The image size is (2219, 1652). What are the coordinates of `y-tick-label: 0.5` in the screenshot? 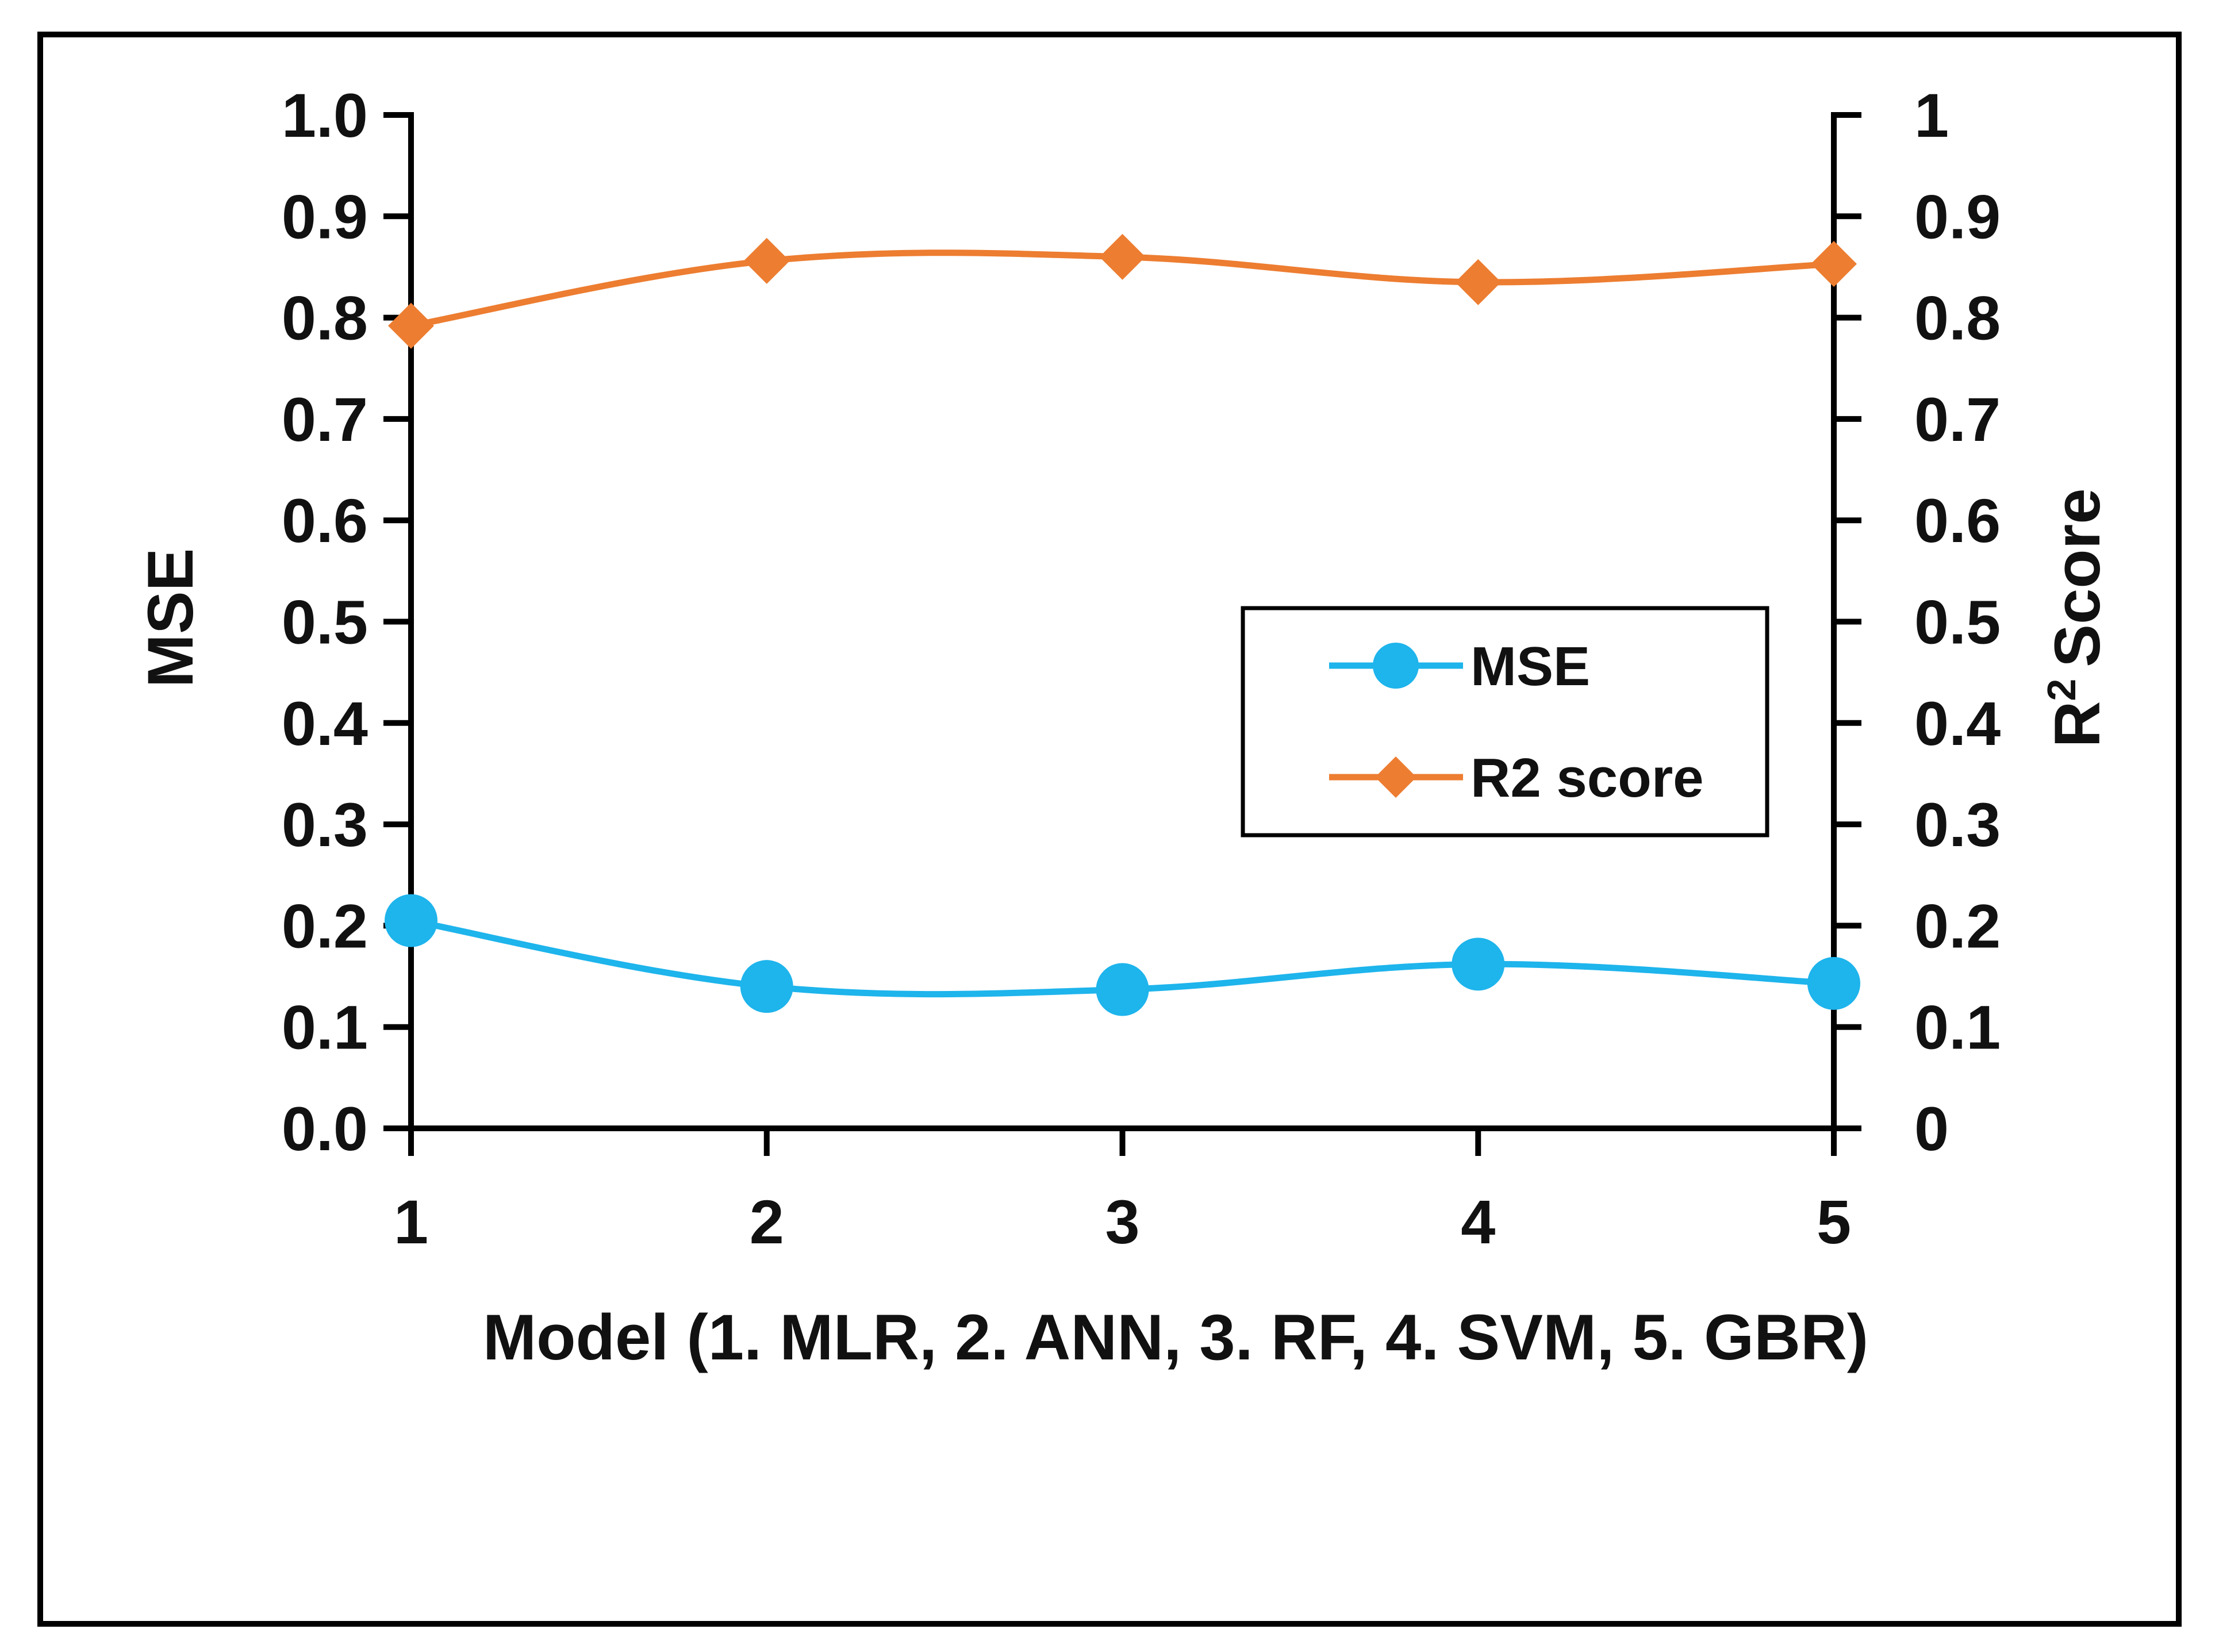 It's located at (325, 622).